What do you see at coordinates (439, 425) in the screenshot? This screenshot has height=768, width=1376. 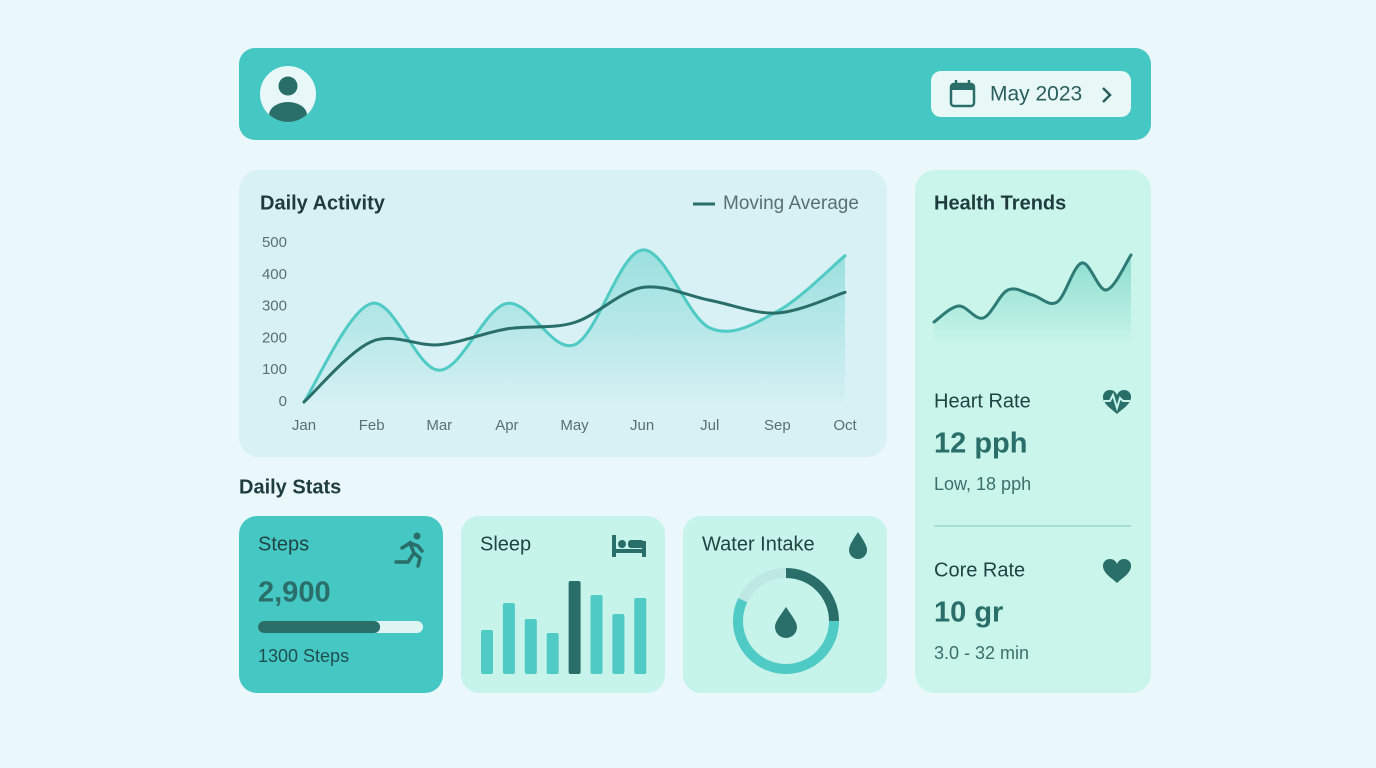 I see `x-tick-label: Mar` at bounding box center [439, 425].